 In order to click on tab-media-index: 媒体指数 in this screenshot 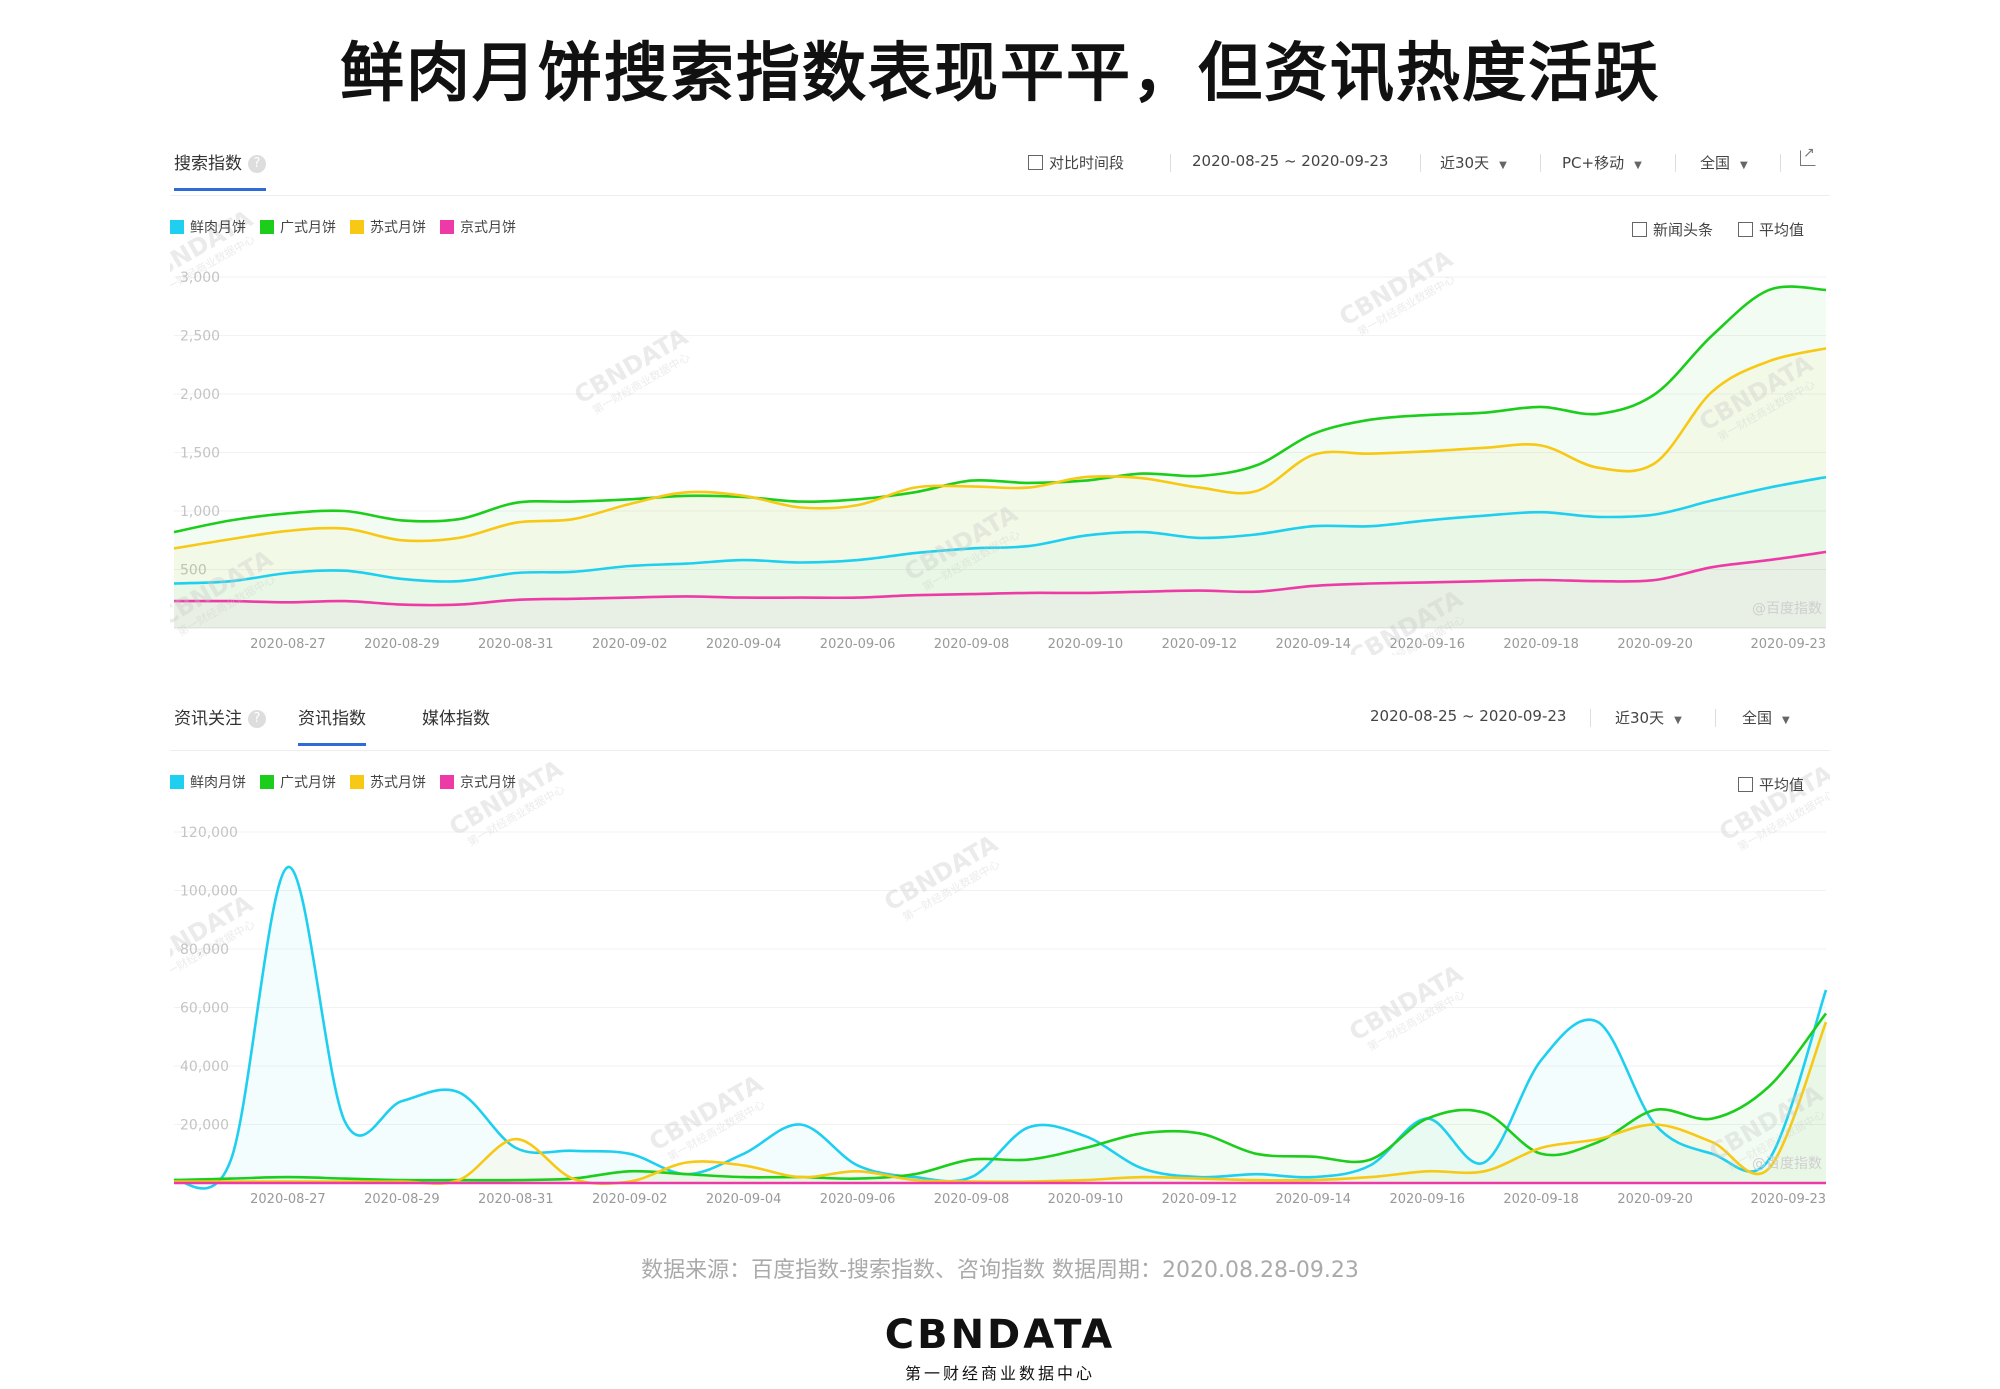, I will do `click(456, 719)`.